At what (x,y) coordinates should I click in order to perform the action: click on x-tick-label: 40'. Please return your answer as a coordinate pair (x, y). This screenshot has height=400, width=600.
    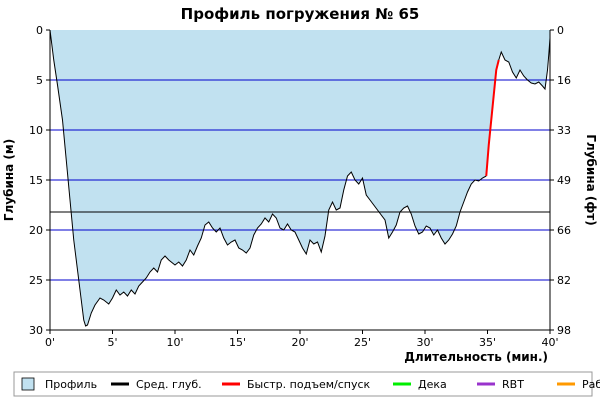
    Looking at the image, I should click on (549, 342).